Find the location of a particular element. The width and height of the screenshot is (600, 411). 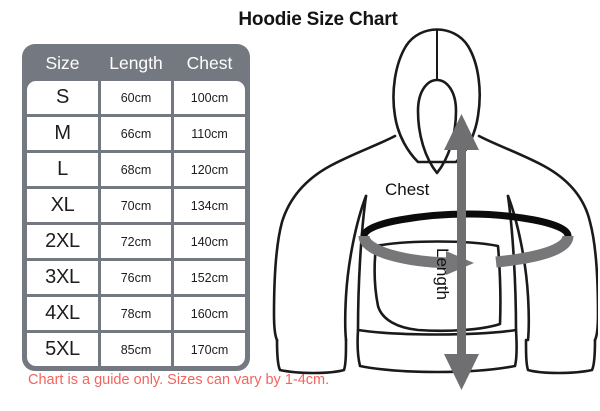

cell-chest: 152cm is located at coordinates (210, 277).